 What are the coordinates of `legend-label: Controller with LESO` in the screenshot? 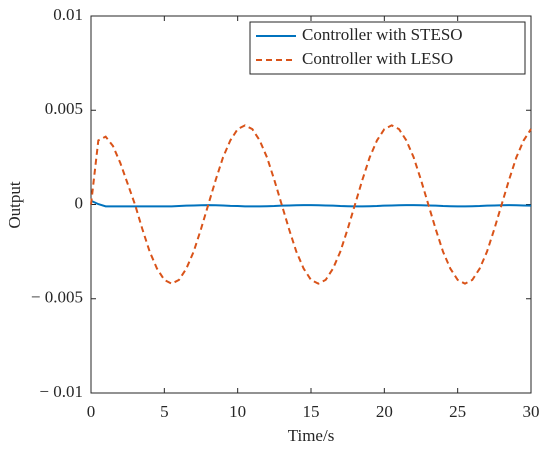 It's located at (377, 58).